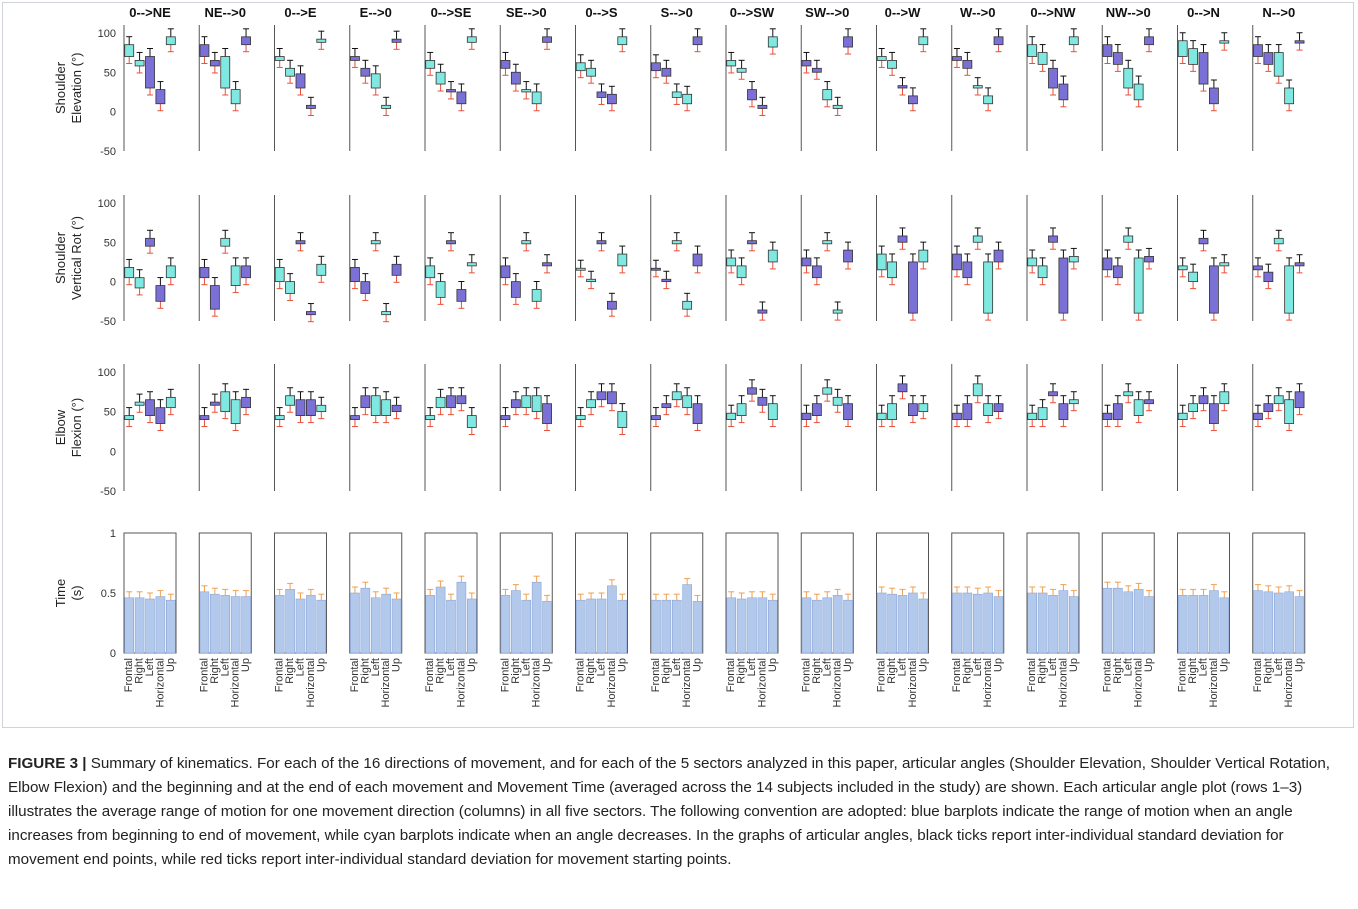 Image resolution: width=1358 pixels, height=909 pixels. Describe the element at coordinates (903, 12) in the screenshot. I see `column-title: 0-->W` at that location.